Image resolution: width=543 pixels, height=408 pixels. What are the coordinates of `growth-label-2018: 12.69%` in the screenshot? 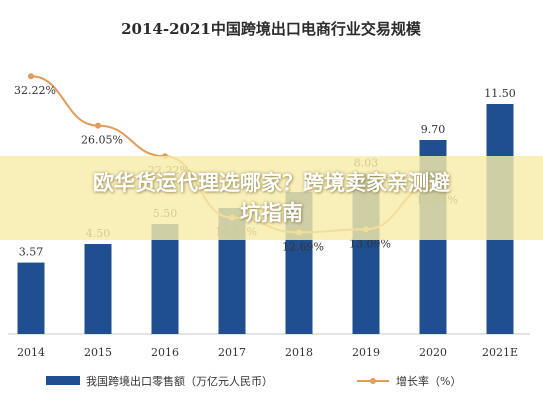 It's located at (303, 246).